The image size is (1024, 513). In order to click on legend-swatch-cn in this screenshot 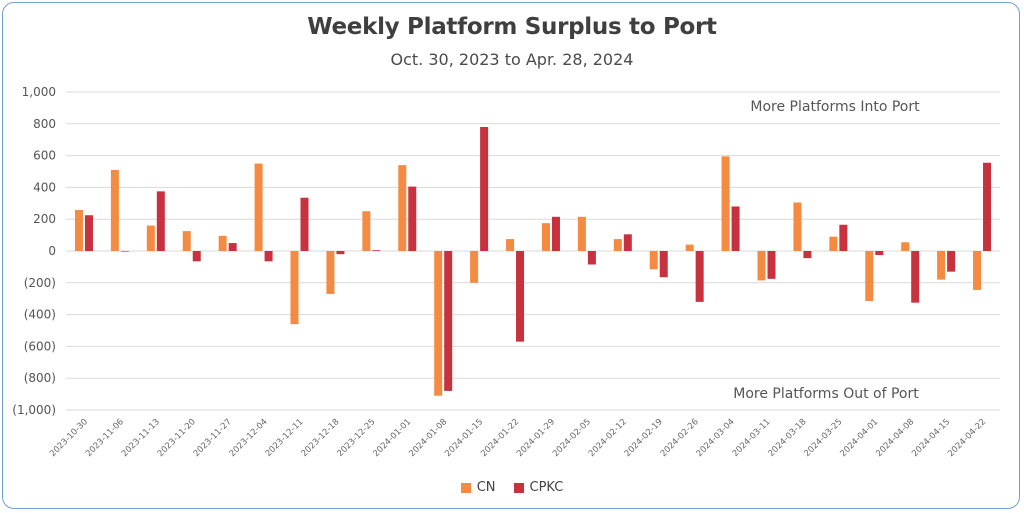, I will do `click(465, 487)`.